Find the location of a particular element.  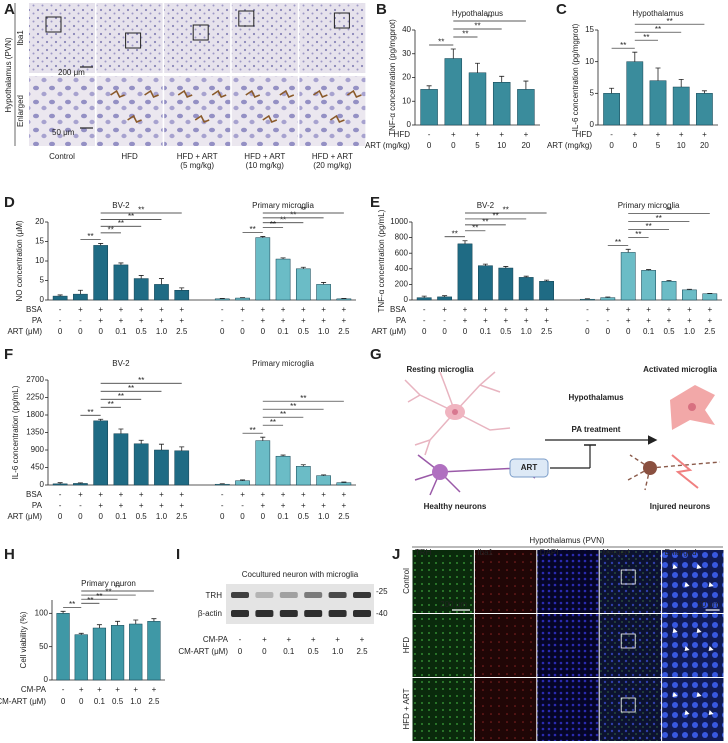

condition-name: PA is located at coordinates (37, 505).